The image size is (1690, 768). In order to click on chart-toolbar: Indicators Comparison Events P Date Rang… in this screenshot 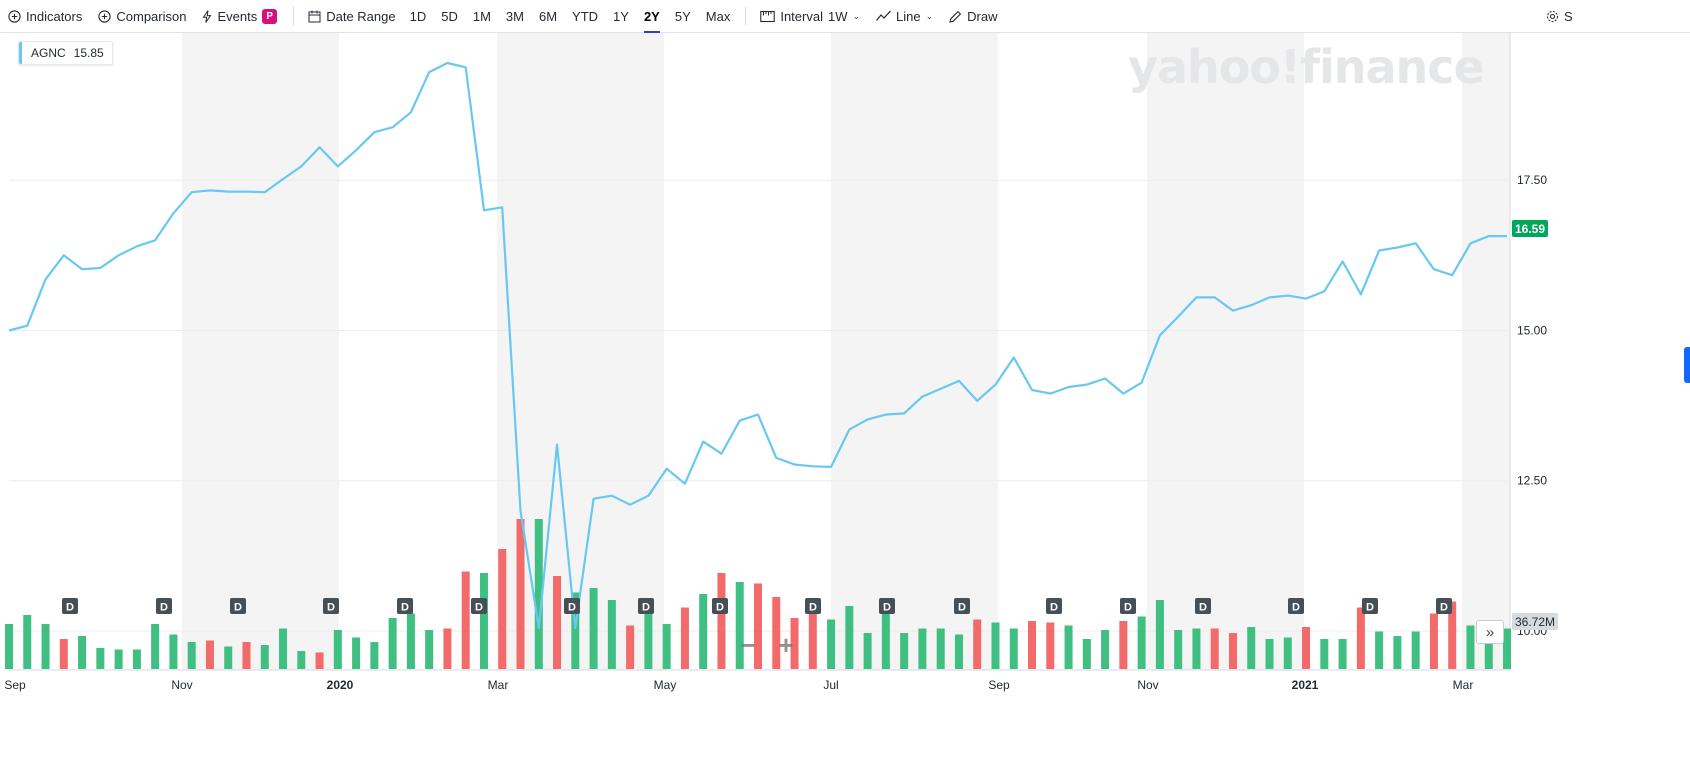, I will do `click(845, 16)`.